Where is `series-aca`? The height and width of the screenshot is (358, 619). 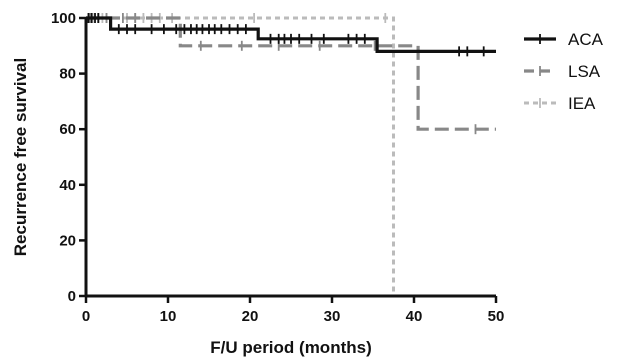 series-aca is located at coordinates (291, 35).